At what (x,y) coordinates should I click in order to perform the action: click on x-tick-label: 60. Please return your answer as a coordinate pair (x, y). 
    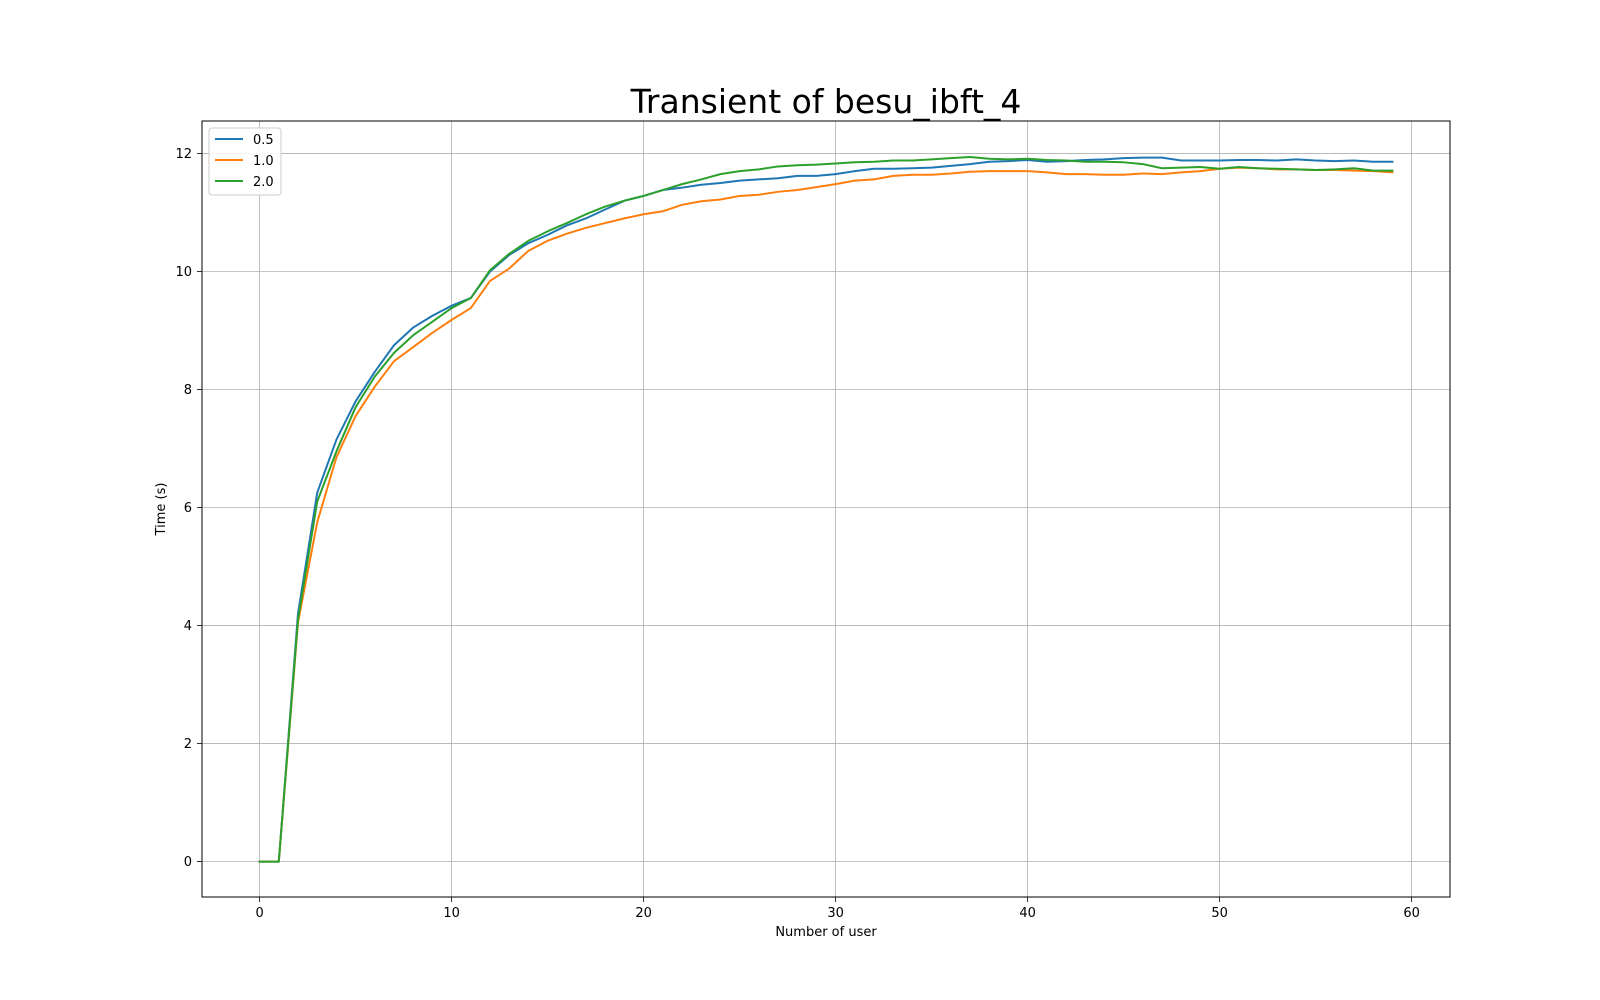
    Looking at the image, I should click on (1411, 913).